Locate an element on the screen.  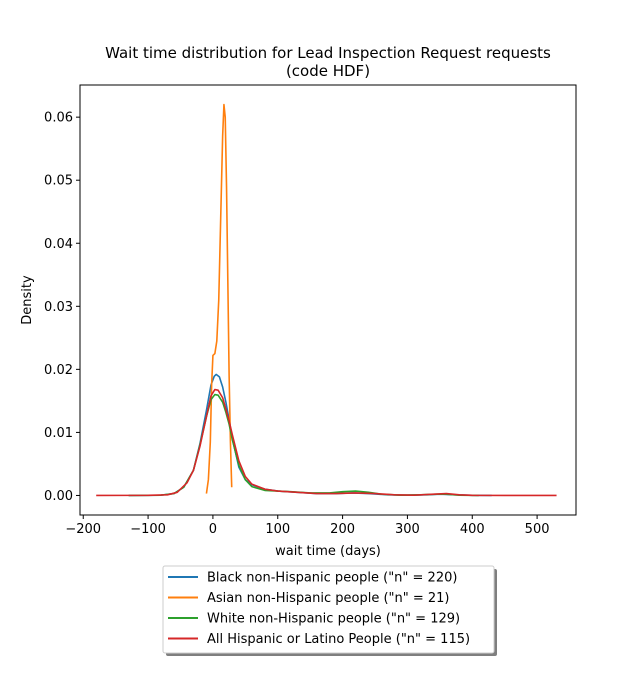
x-tick-label: 200 is located at coordinates (342, 529).